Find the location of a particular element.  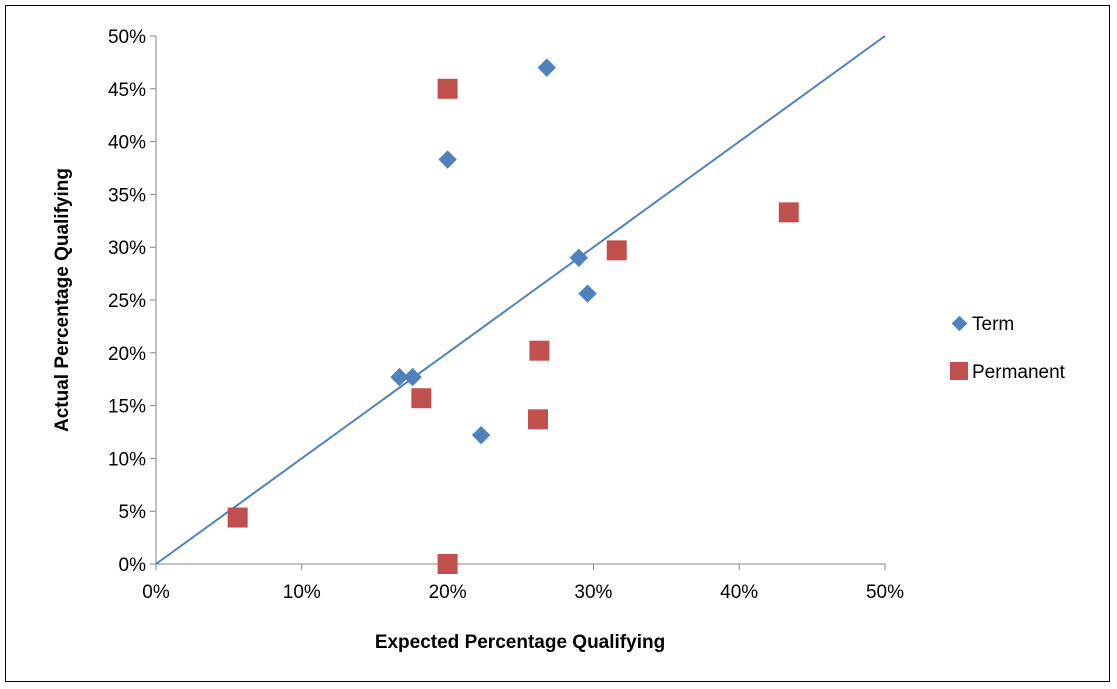

y-axis-title: Actual Percentage Qualifying is located at coordinates (62, 300).